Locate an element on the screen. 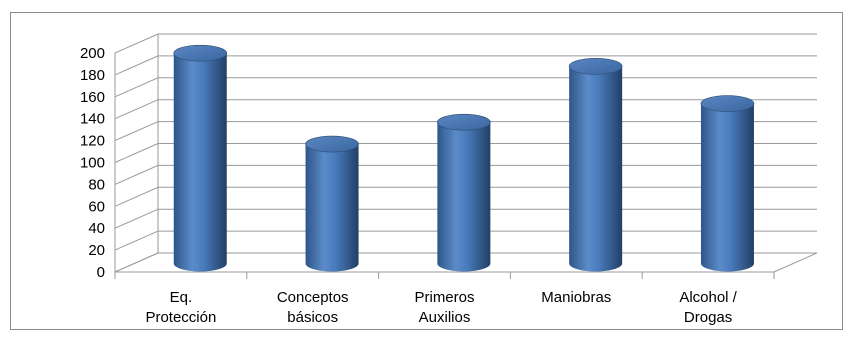 This screenshot has height=341, width=857. y-tick-label: 40 is located at coordinates (96, 228).